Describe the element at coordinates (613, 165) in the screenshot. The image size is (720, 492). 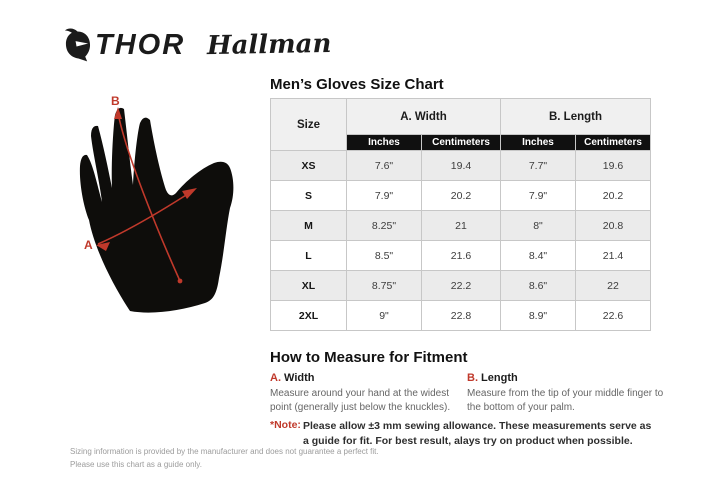
I see `length-cm-value: 19.6` at that location.